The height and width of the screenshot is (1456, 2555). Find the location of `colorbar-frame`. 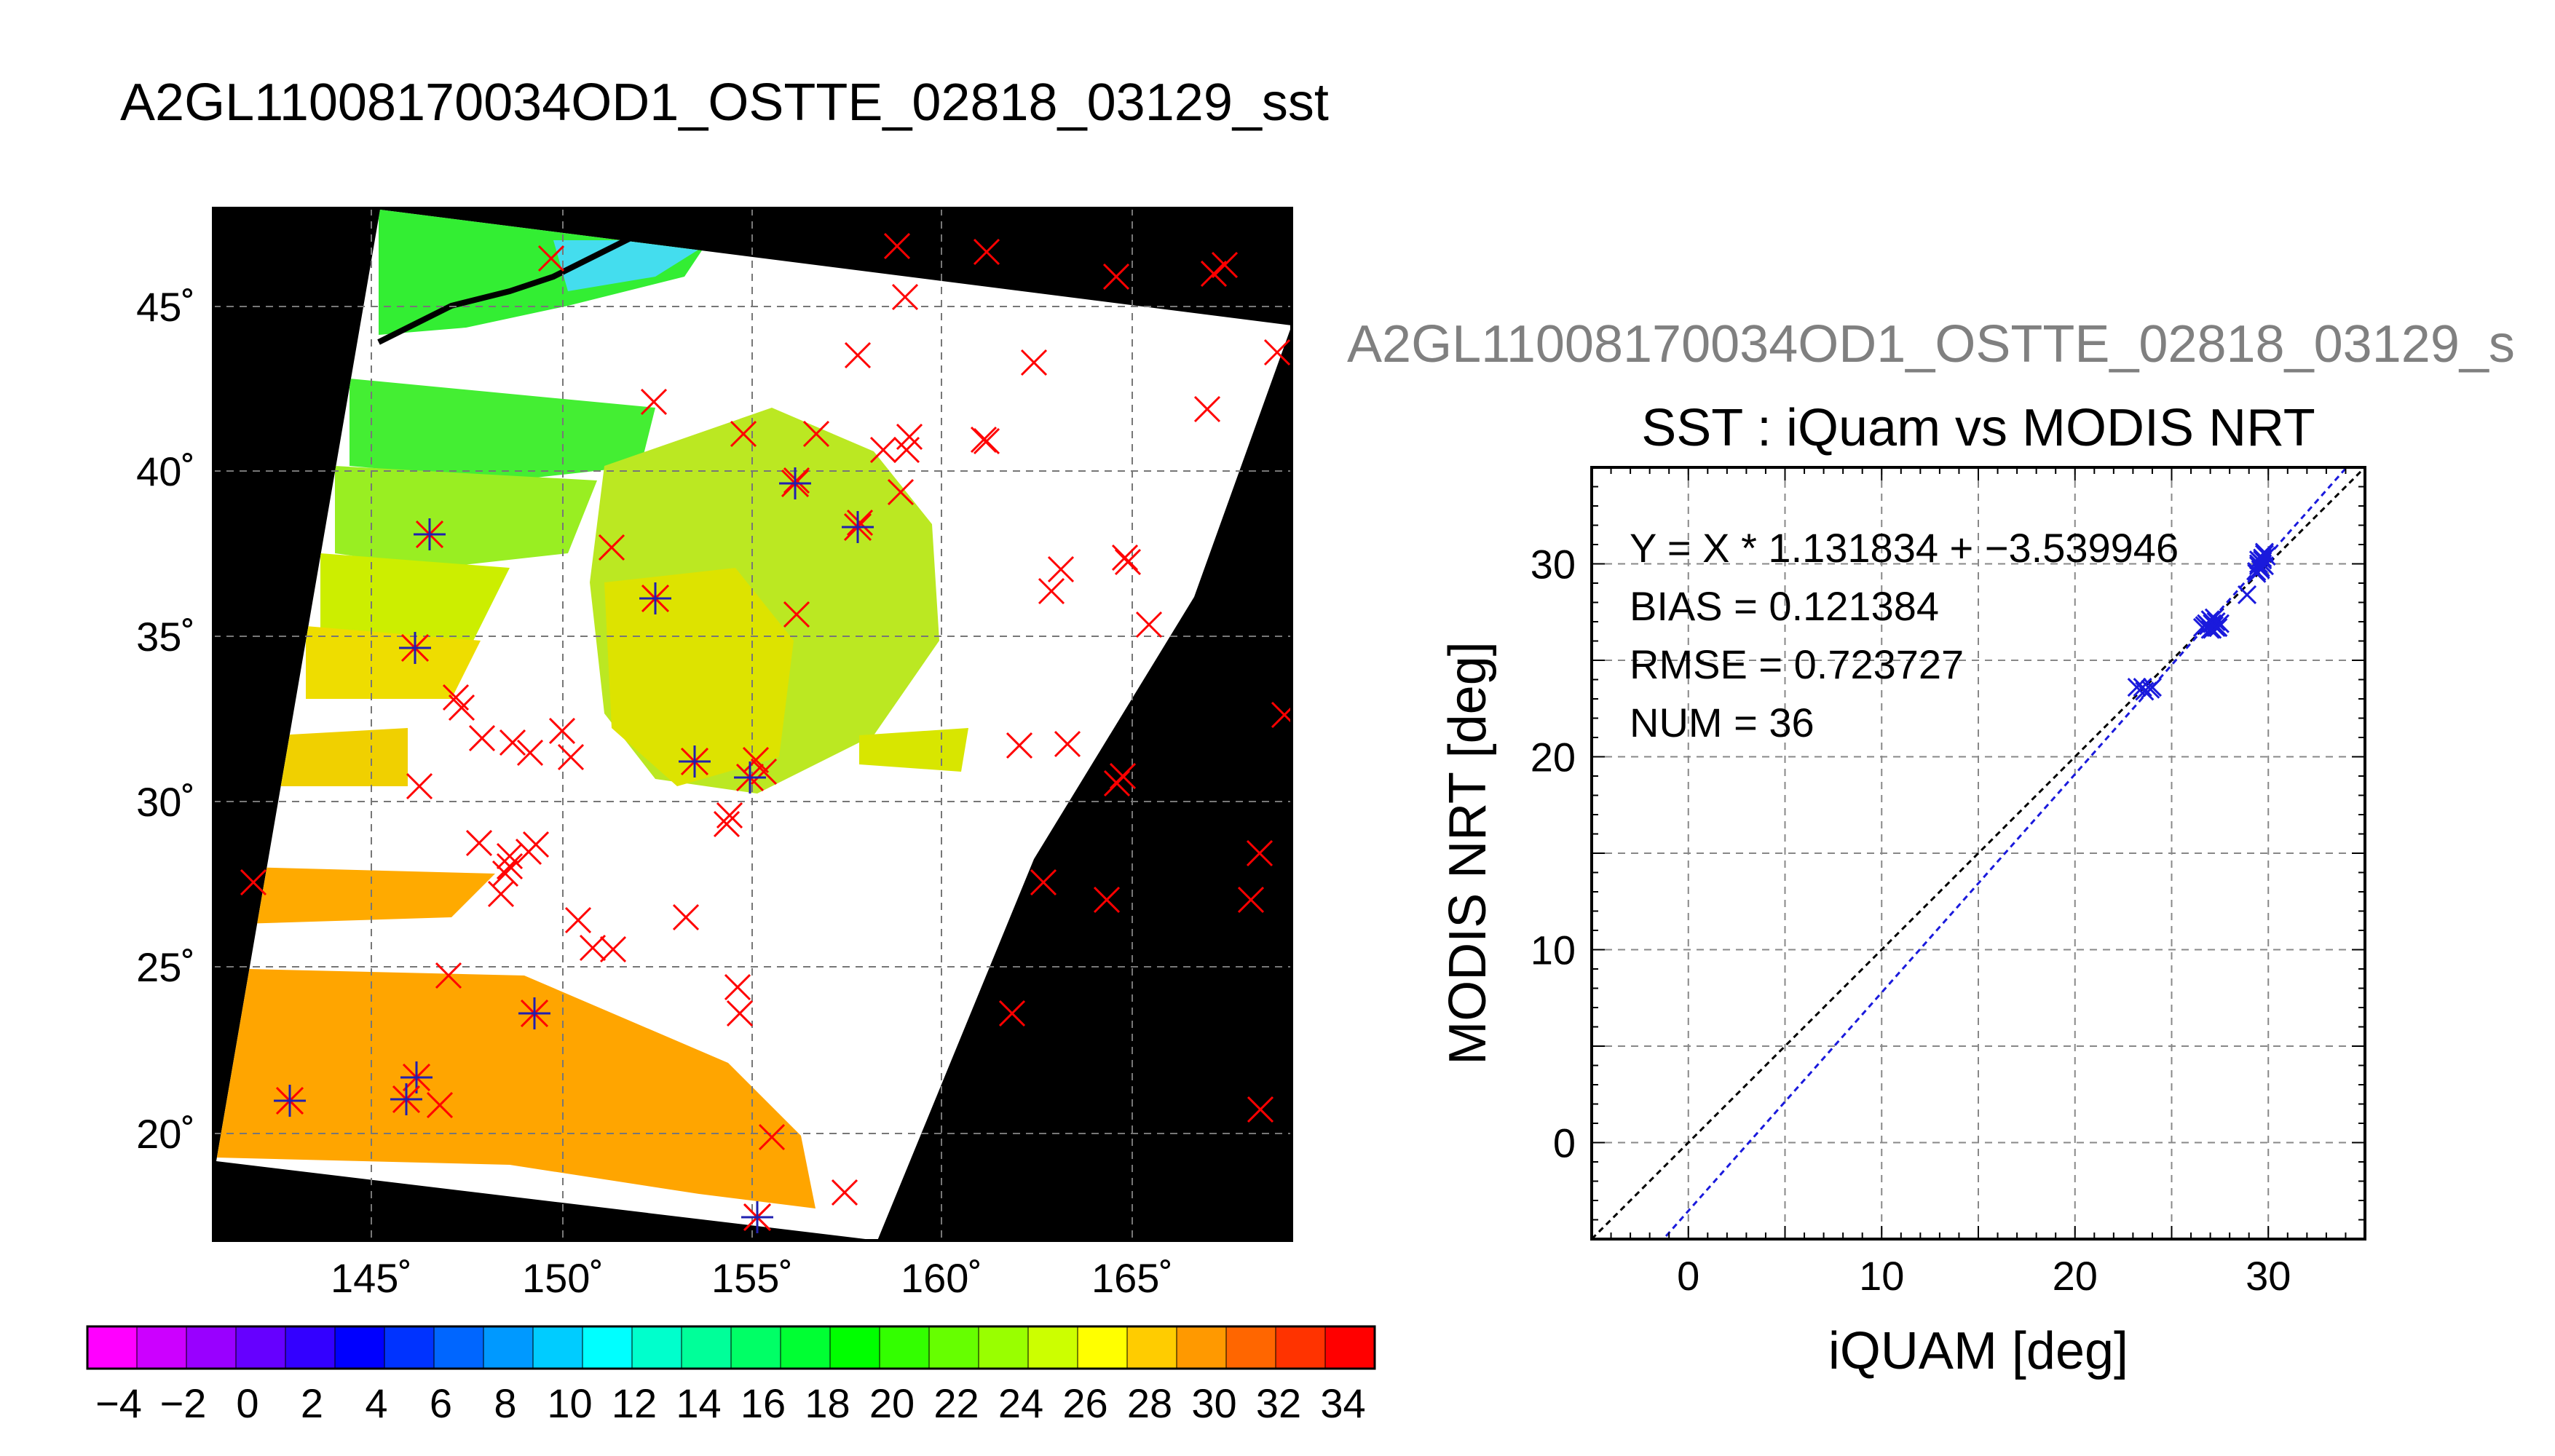

colorbar-frame is located at coordinates (731, 1347).